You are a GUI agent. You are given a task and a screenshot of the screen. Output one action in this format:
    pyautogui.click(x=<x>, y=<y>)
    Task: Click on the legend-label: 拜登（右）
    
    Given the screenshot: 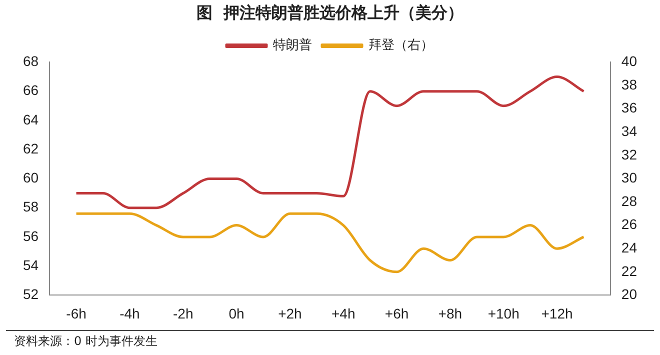 What is the action you would take?
    pyautogui.click(x=401, y=46)
    